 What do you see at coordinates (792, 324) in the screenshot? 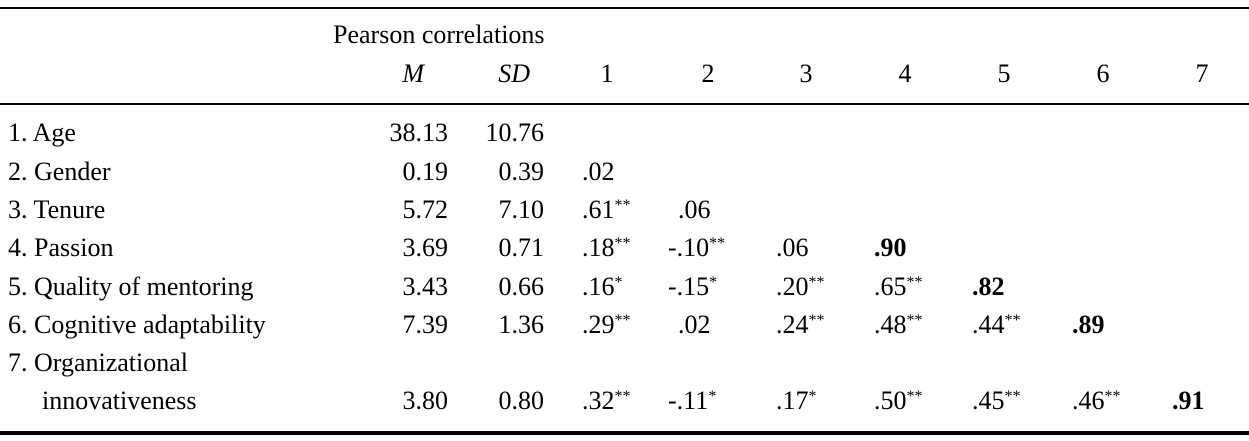
I see `correlation-number: .24` at bounding box center [792, 324].